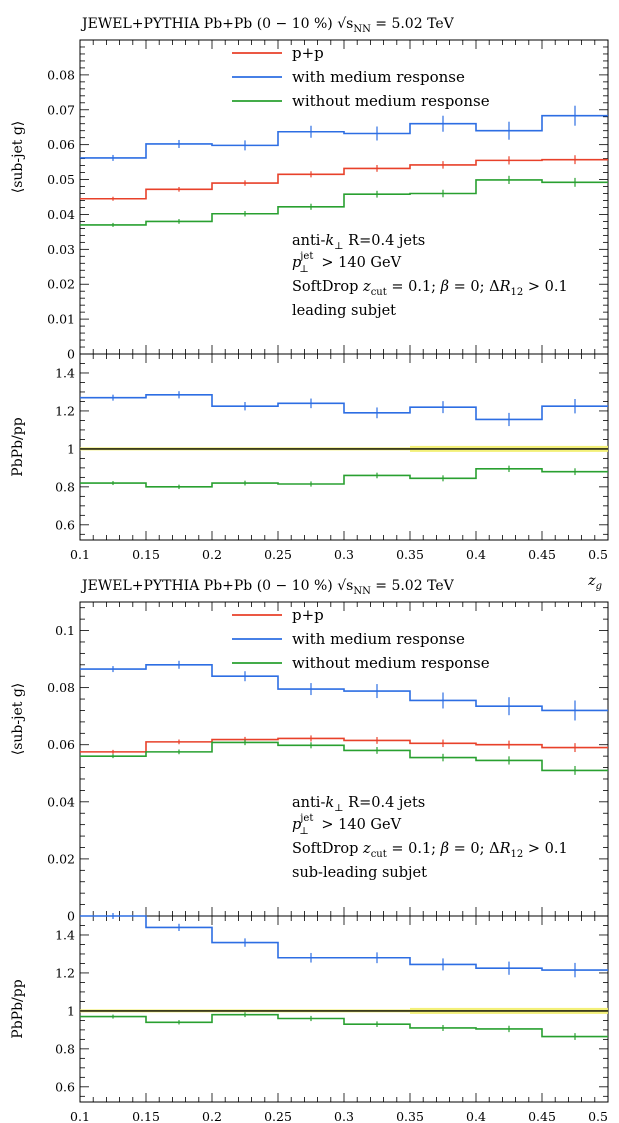 The image size is (619, 1123). Describe the element at coordinates (344, 311) in the screenshot. I see `annotation-subjet-type: leading subjet` at that location.